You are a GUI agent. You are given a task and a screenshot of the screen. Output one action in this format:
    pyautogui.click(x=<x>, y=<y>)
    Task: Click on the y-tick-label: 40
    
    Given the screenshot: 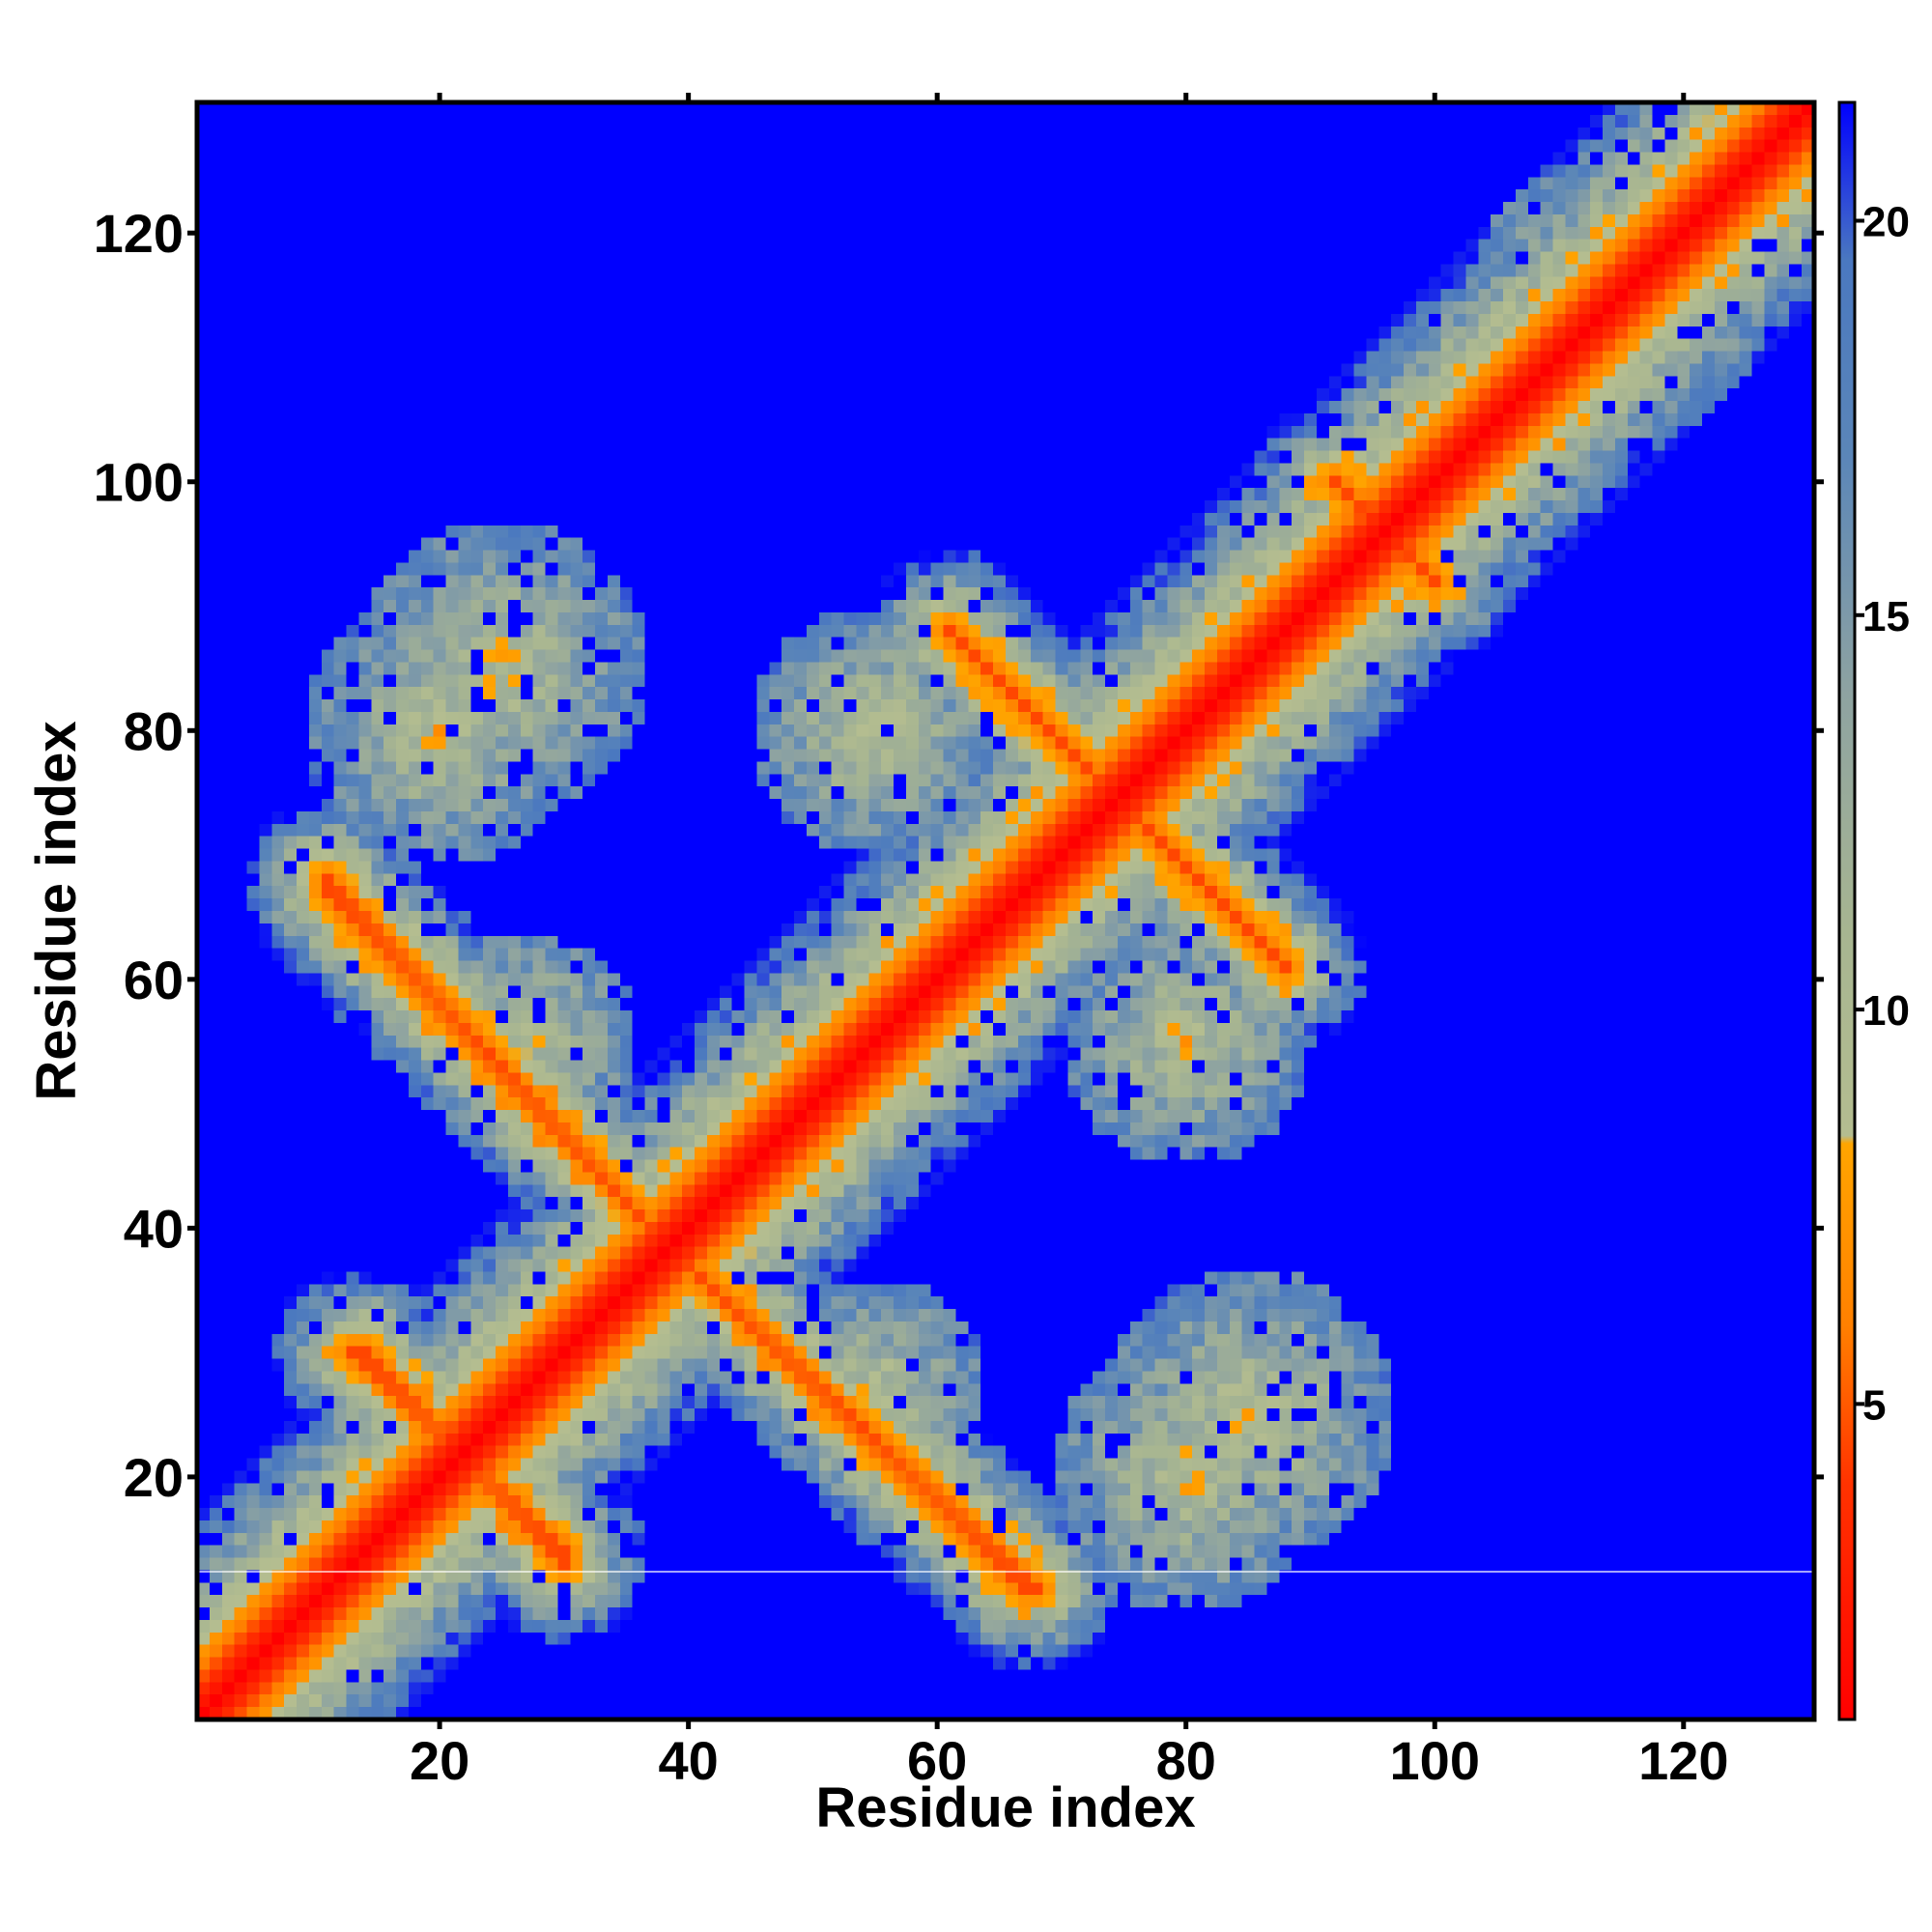 What is the action you would take?
    pyautogui.click(x=154, y=1228)
    